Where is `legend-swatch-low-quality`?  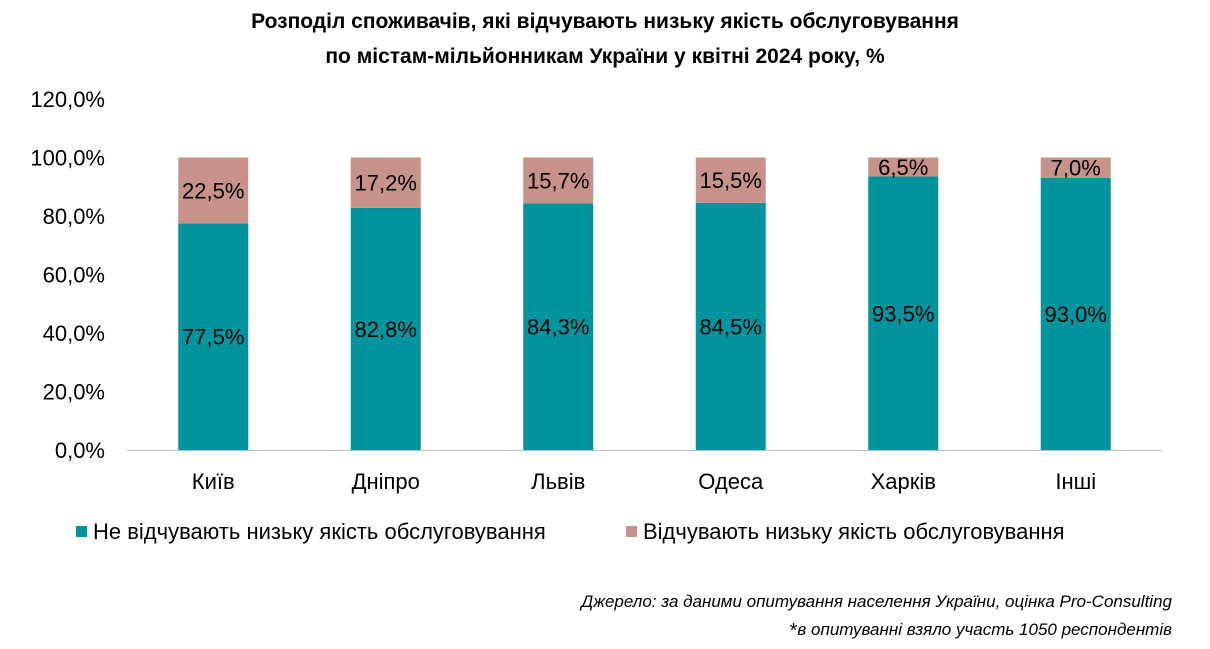 legend-swatch-low-quality is located at coordinates (631, 531).